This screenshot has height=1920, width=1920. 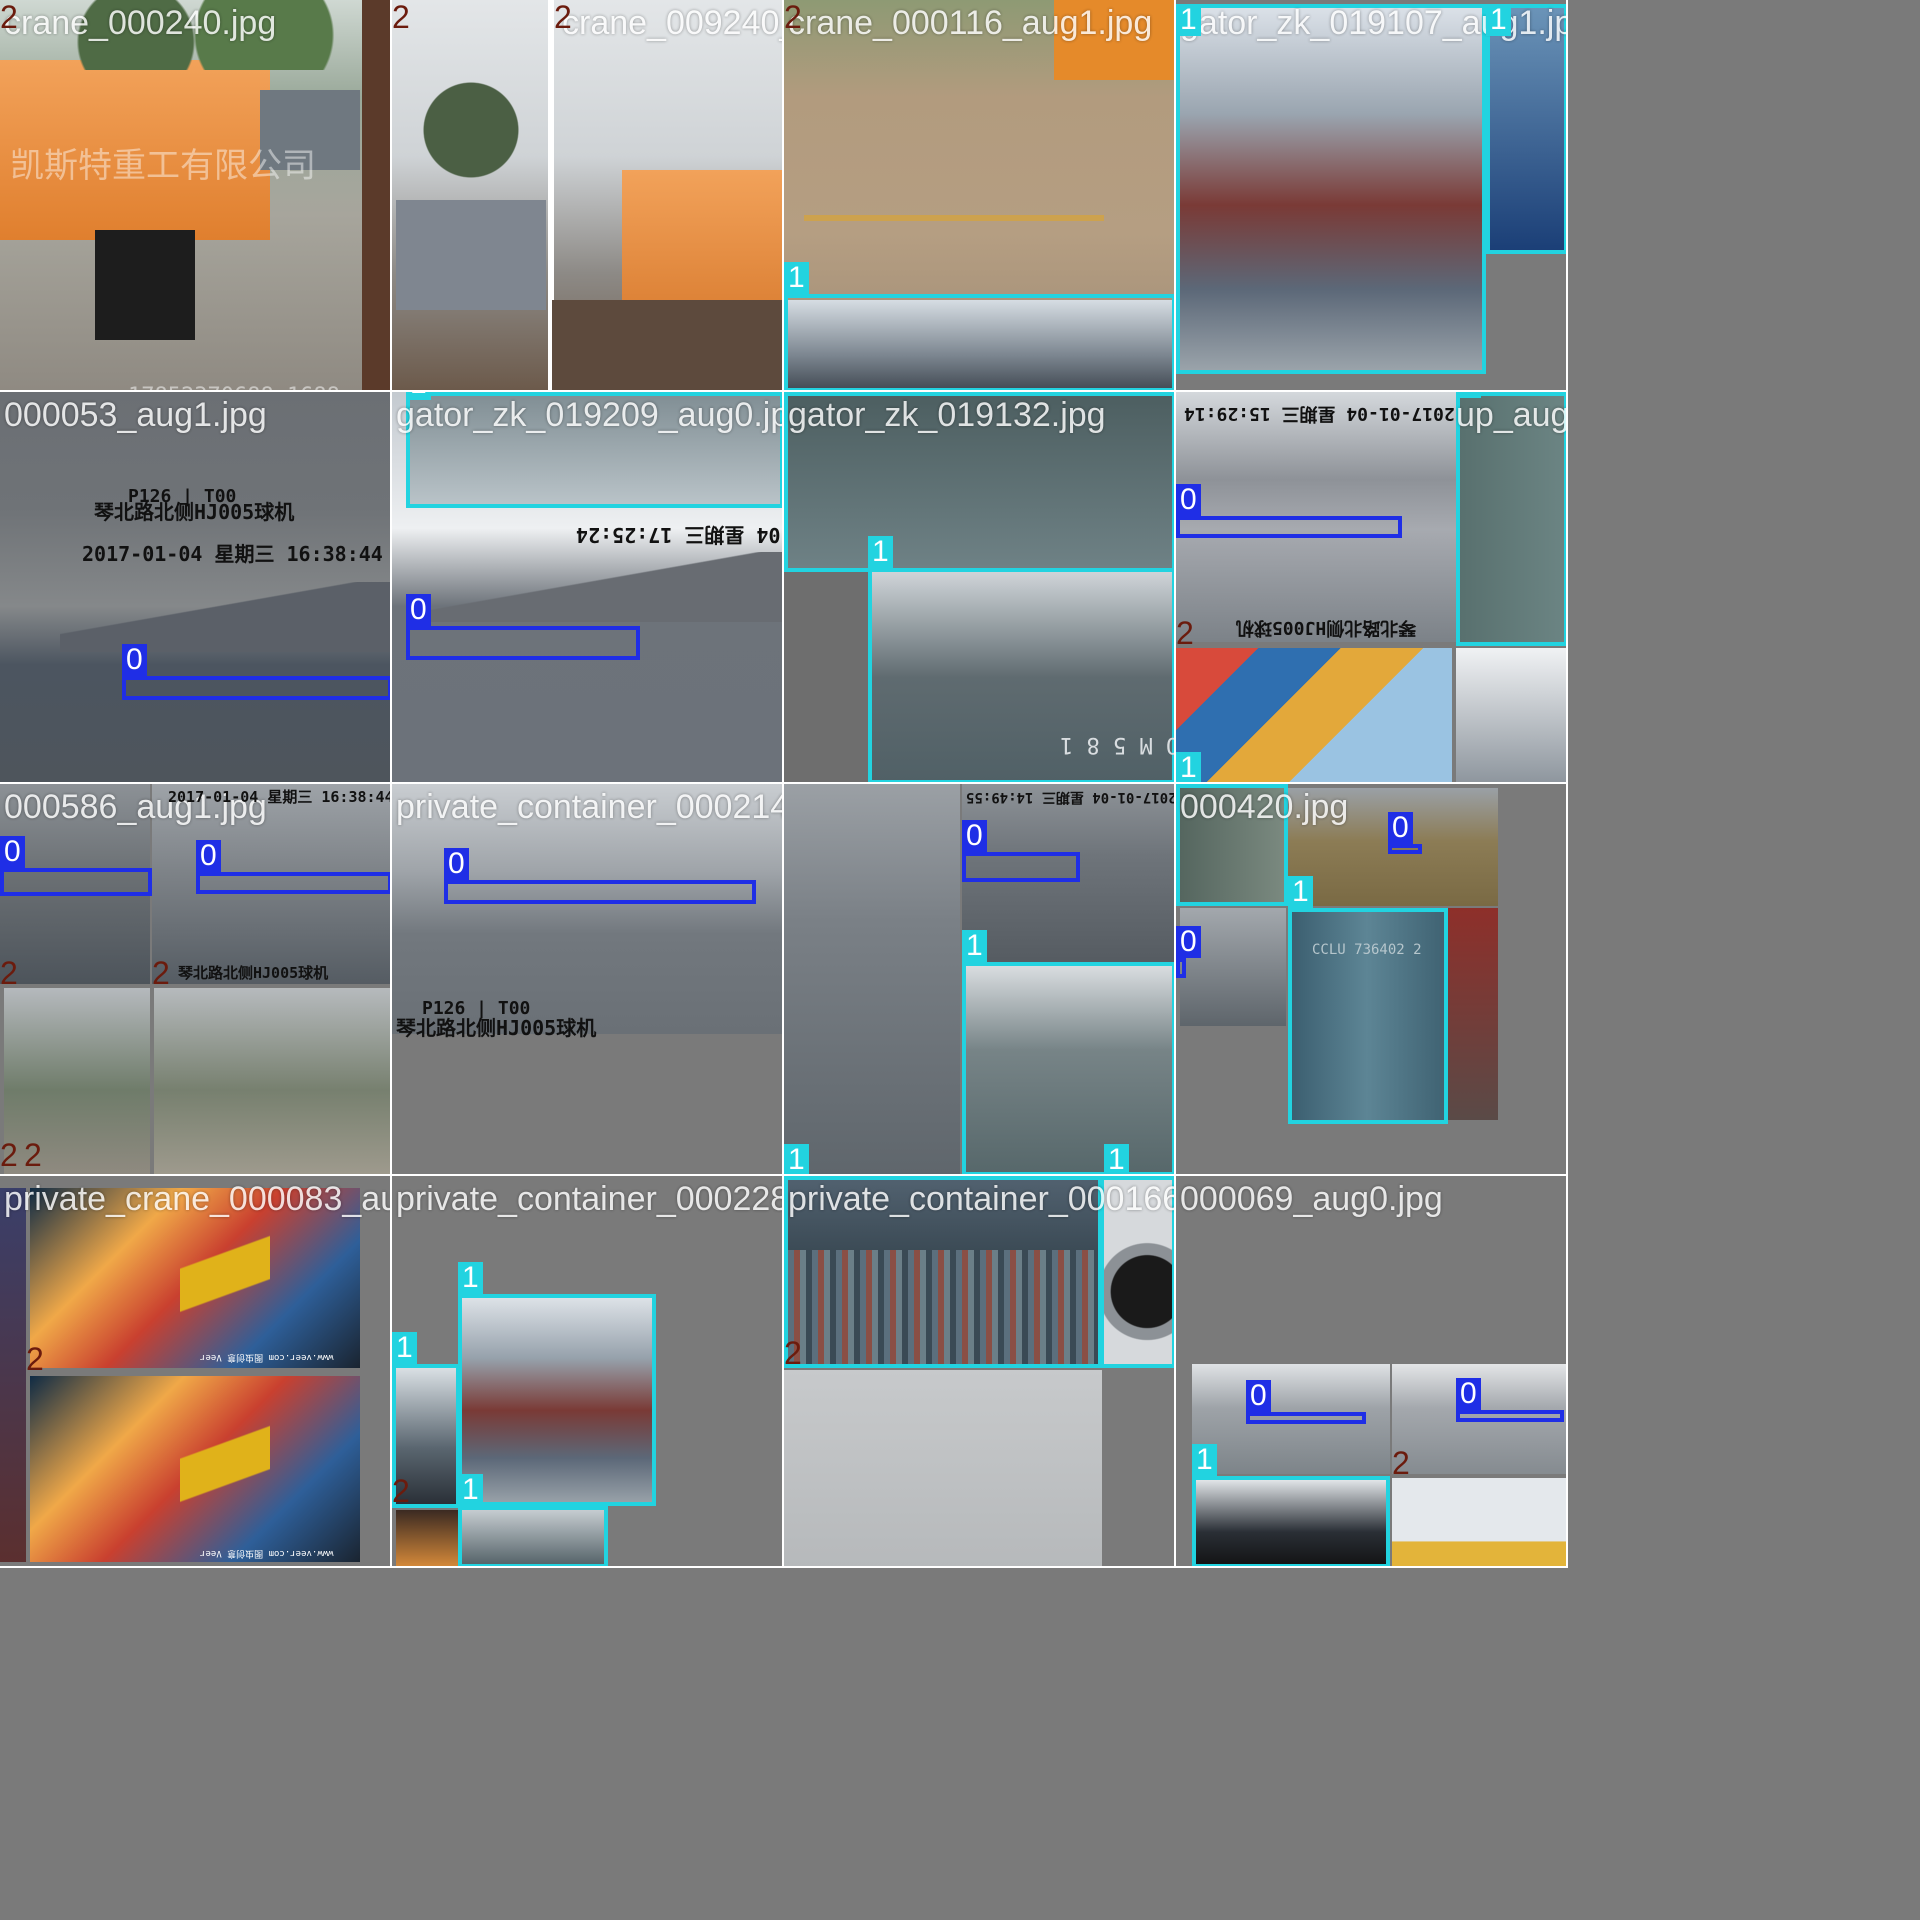 What do you see at coordinates (679, 535) in the screenshot?
I see `cam-date-text: 2017-01-04 星期三 17:25:24` at bounding box center [679, 535].